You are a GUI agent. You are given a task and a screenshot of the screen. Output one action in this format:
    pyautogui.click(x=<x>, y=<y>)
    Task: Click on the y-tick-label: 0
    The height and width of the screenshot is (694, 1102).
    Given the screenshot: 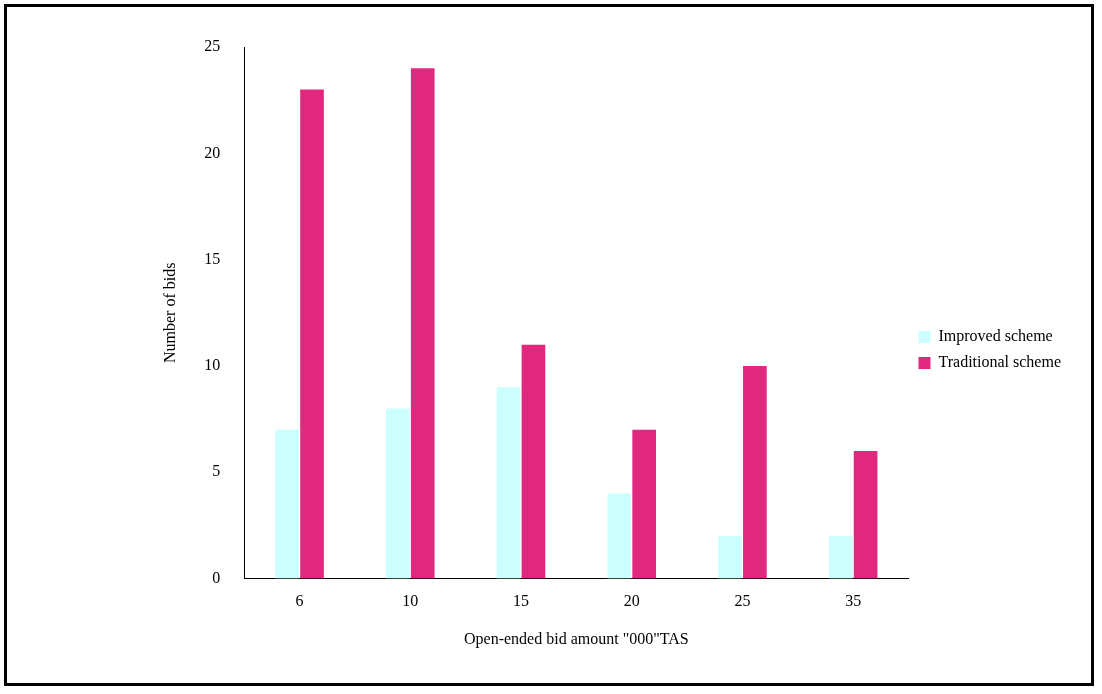 What is the action you would take?
    pyautogui.click(x=216, y=577)
    